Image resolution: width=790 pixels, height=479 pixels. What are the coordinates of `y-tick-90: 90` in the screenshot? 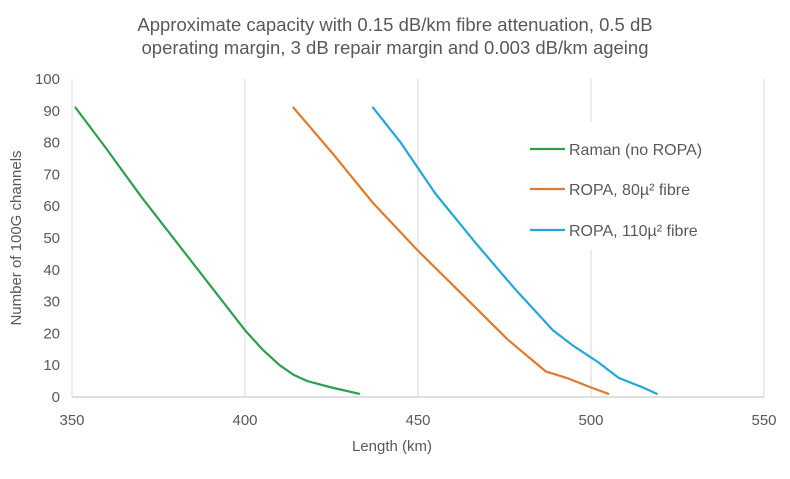 It's located at (51, 111).